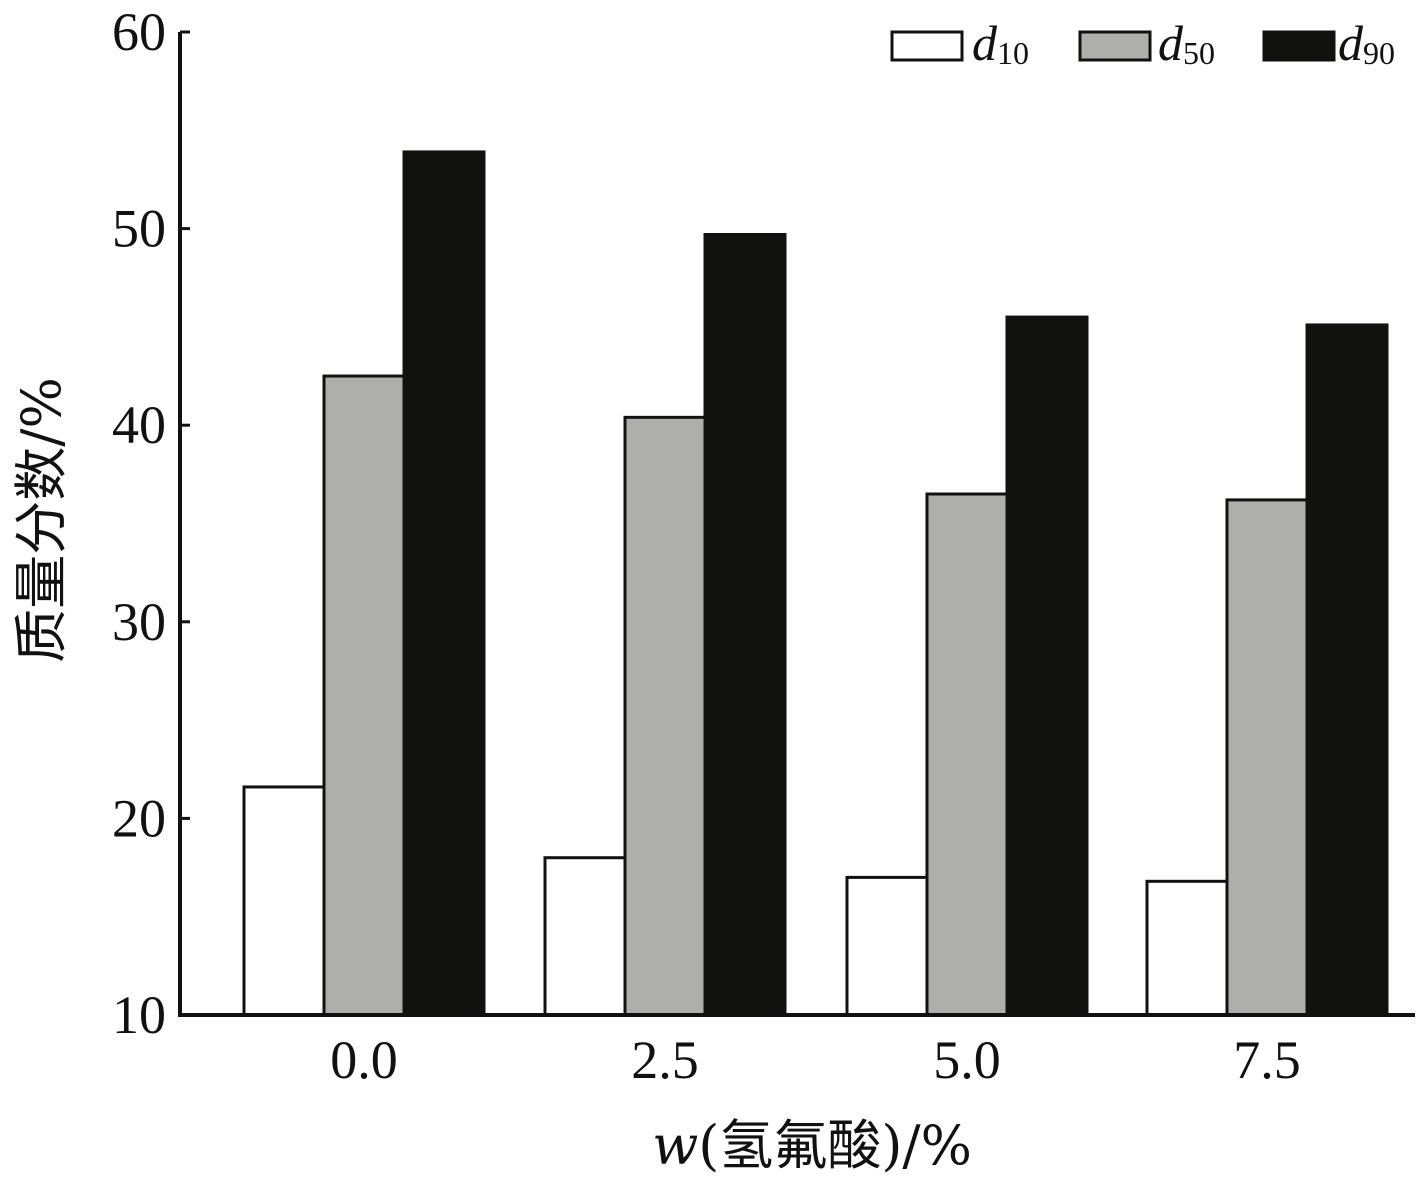 This screenshot has width=1417, height=1181. What do you see at coordinates (139, 32) in the screenshot?
I see `y-tick-label: 60` at bounding box center [139, 32].